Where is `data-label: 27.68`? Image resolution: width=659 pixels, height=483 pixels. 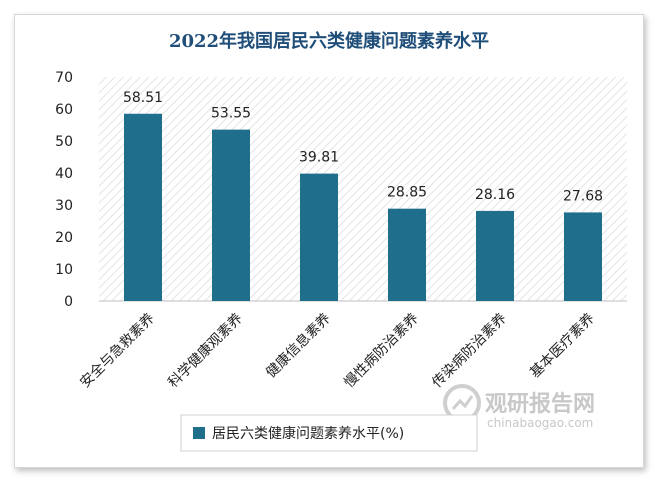 data-label: 27.68 is located at coordinates (583, 196).